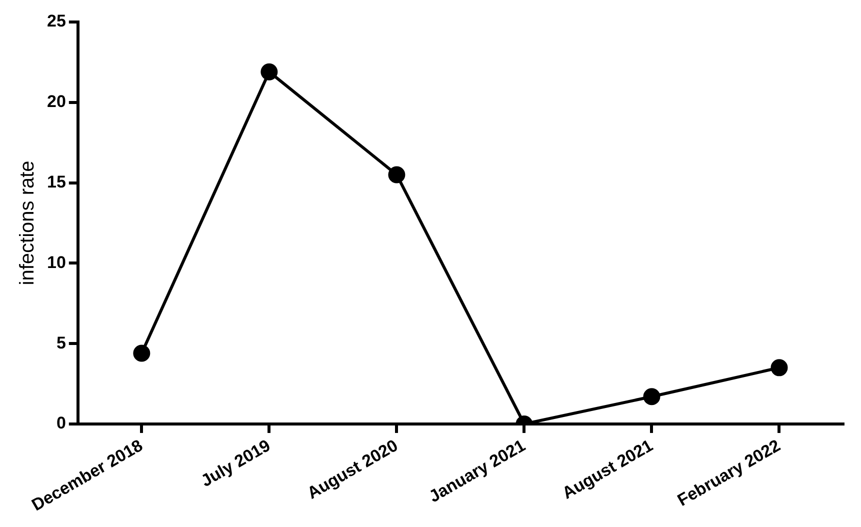 This screenshot has height=527, width=861. Describe the element at coordinates (236, 463) in the screenshot. I see `x-tick-label: July 2019` at that location.